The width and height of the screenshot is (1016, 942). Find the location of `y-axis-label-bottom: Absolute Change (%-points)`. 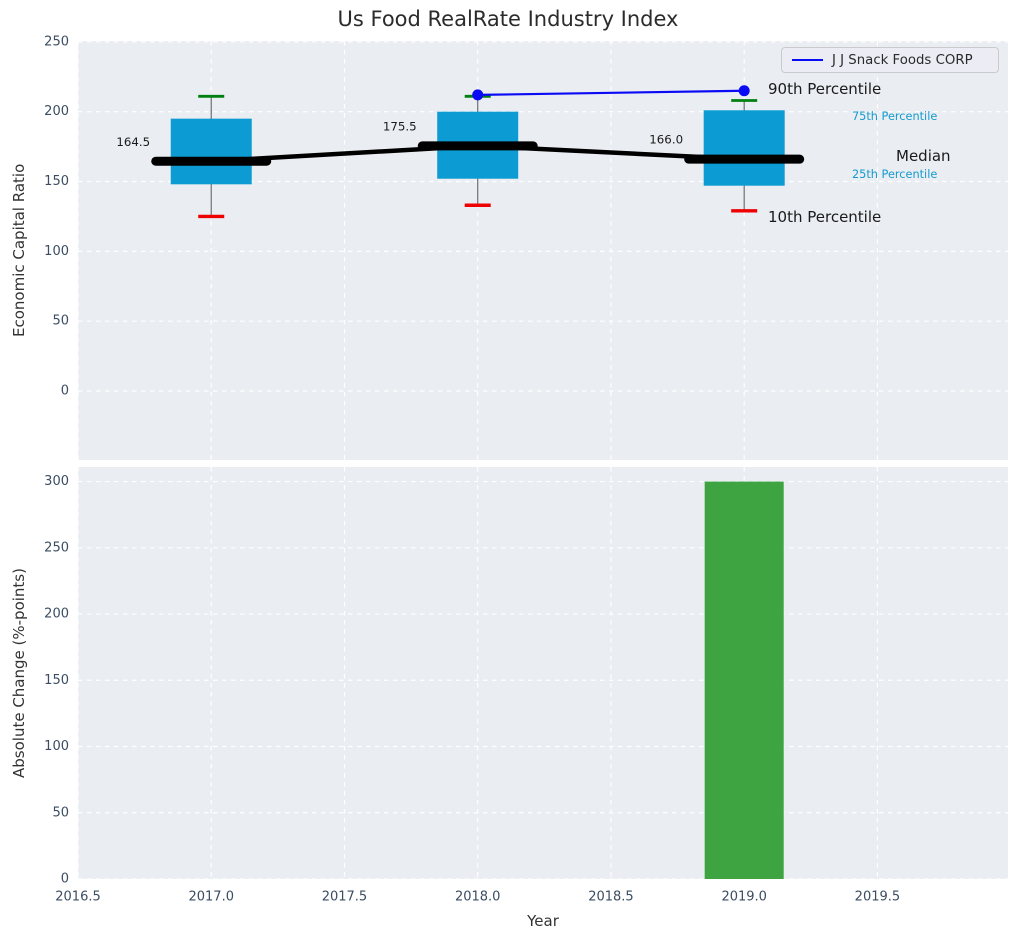

y-axis-label-bottom: Absolute Change (%-points) is located at coordinates (19, 673).